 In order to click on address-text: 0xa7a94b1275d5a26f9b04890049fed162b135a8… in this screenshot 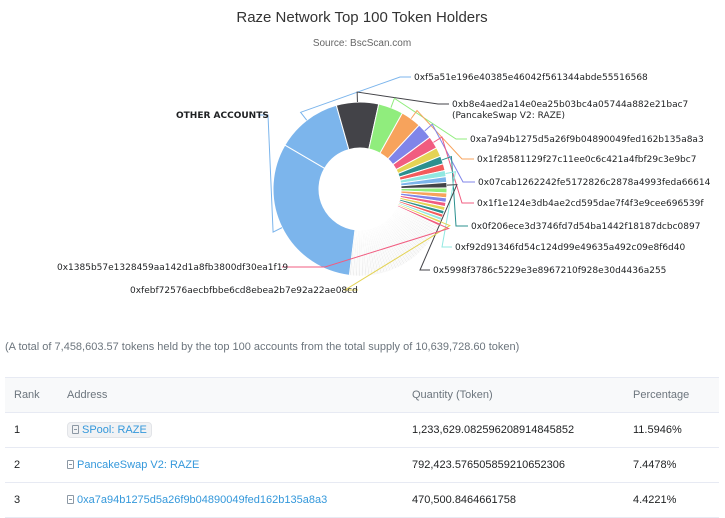, I will do `click(202, 500)`.